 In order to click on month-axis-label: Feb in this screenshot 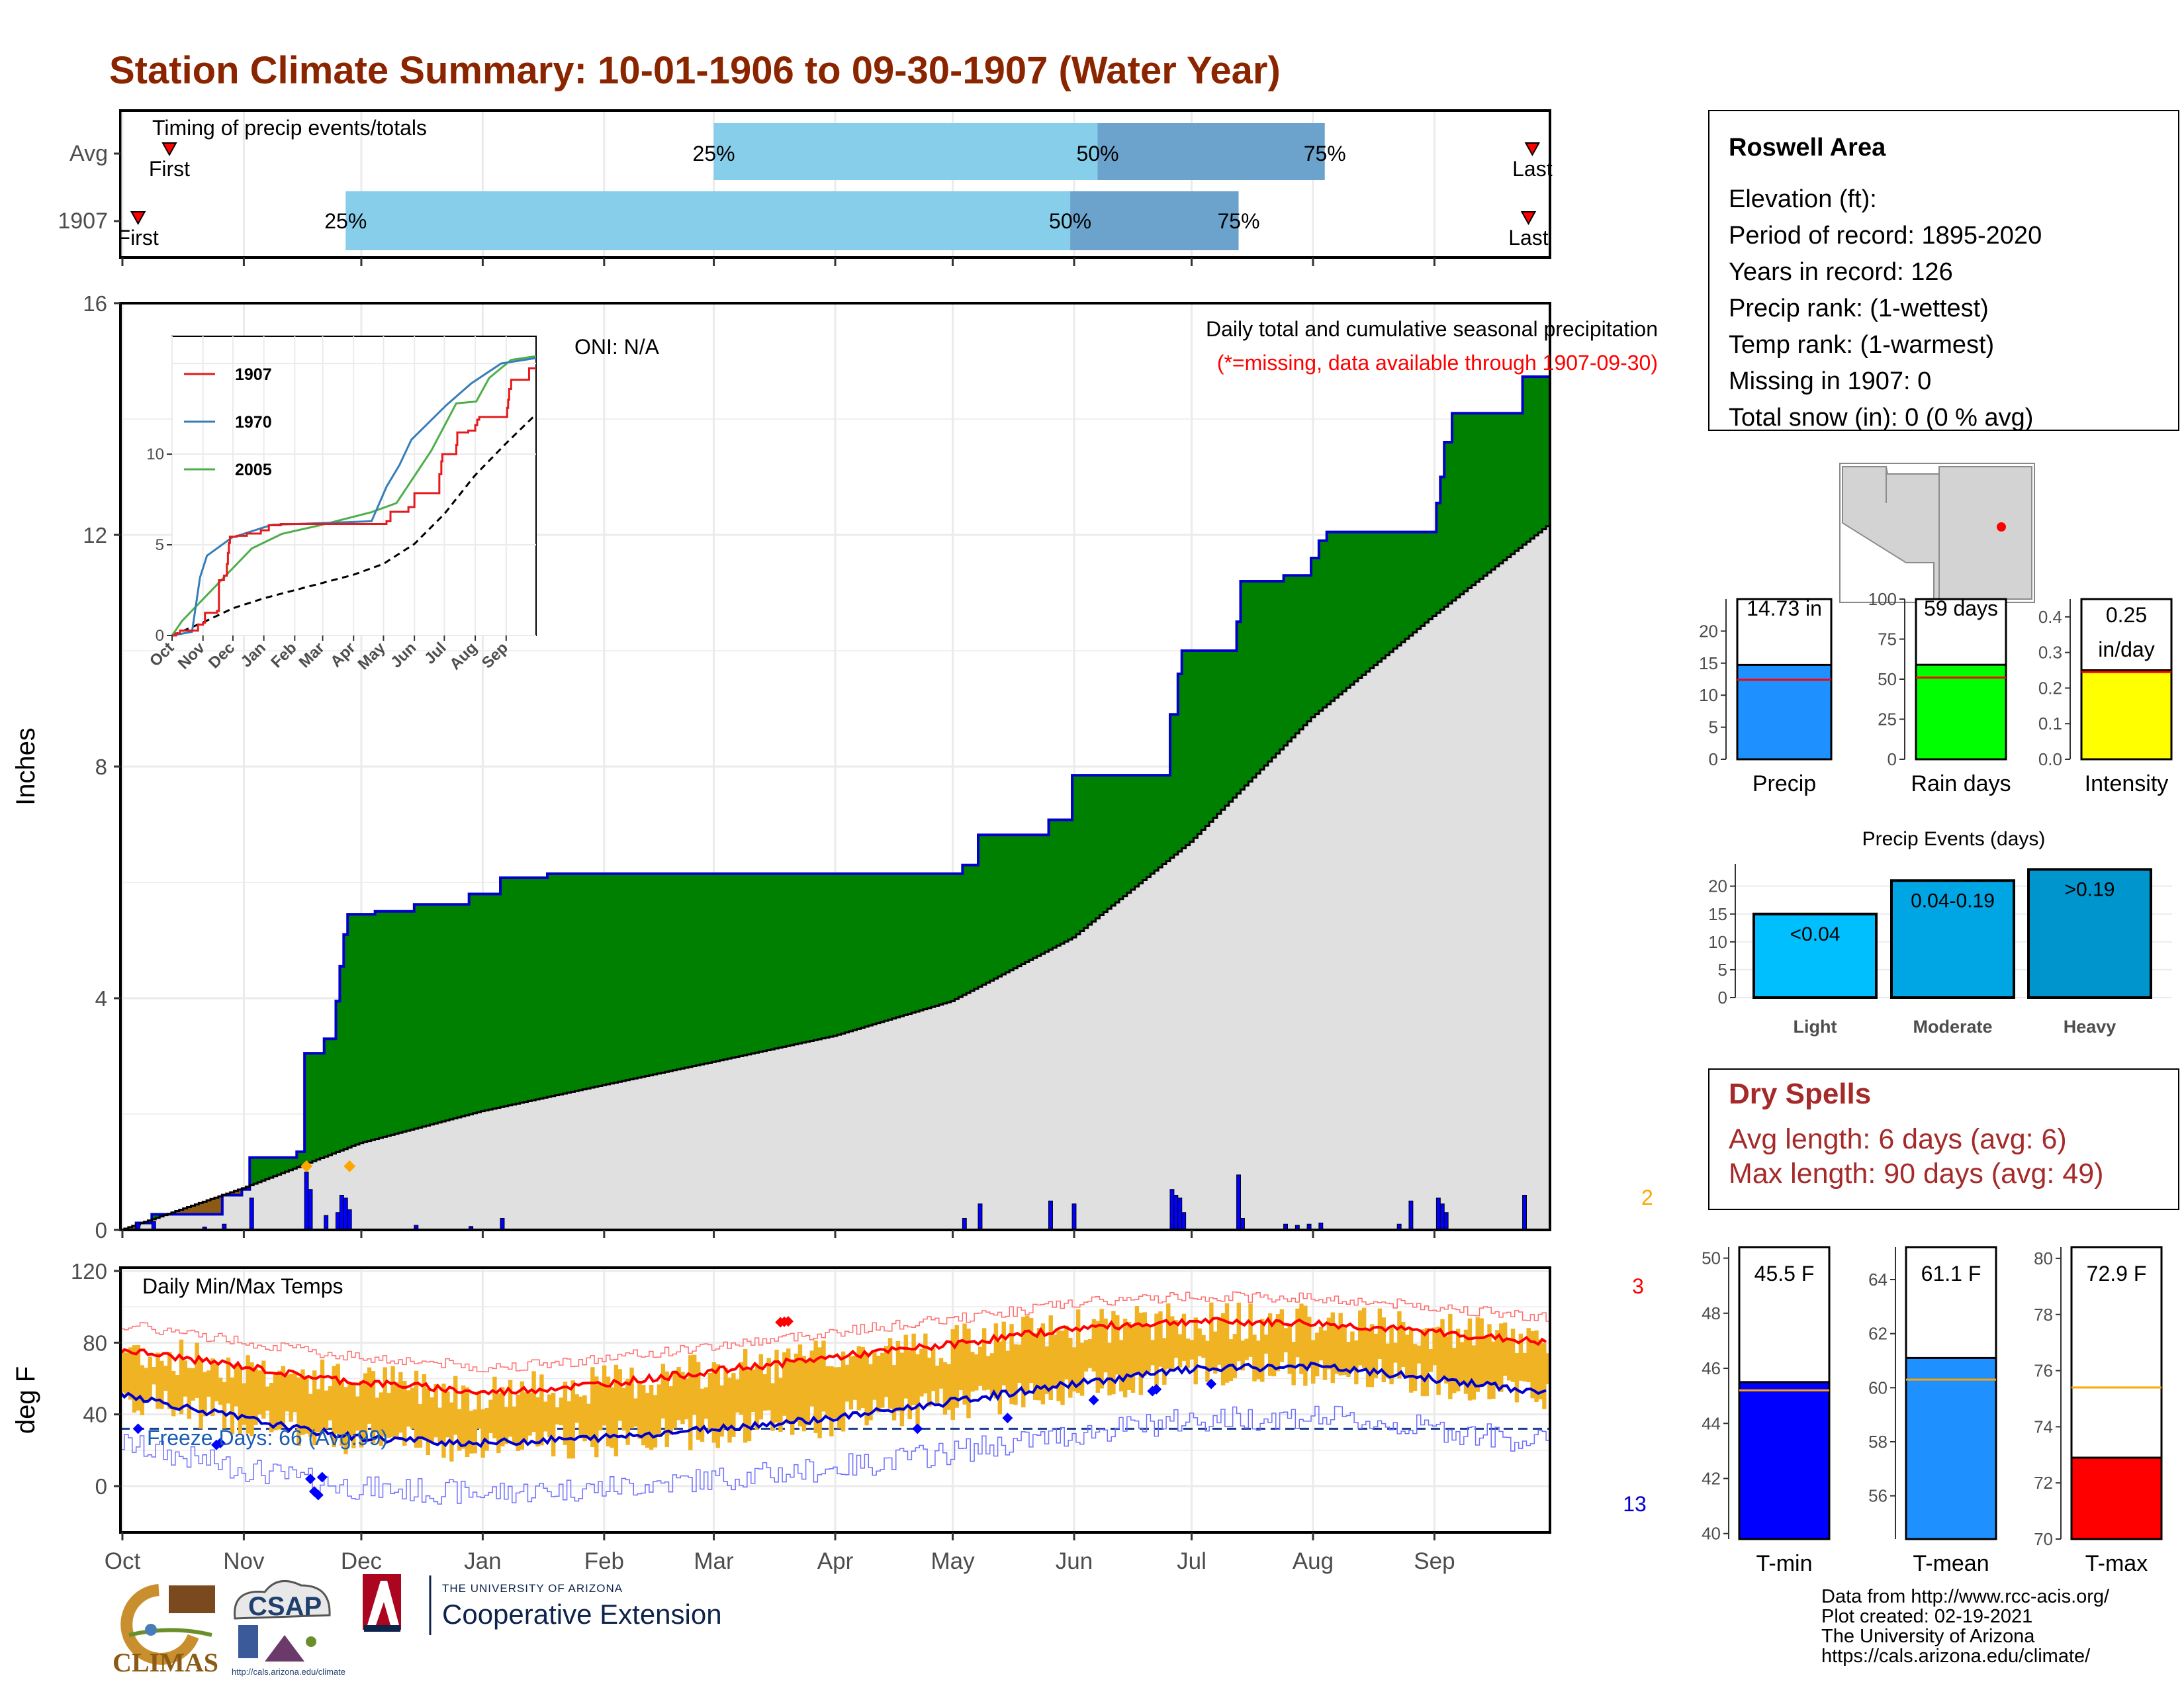, I will do `click(604, 1561)`.